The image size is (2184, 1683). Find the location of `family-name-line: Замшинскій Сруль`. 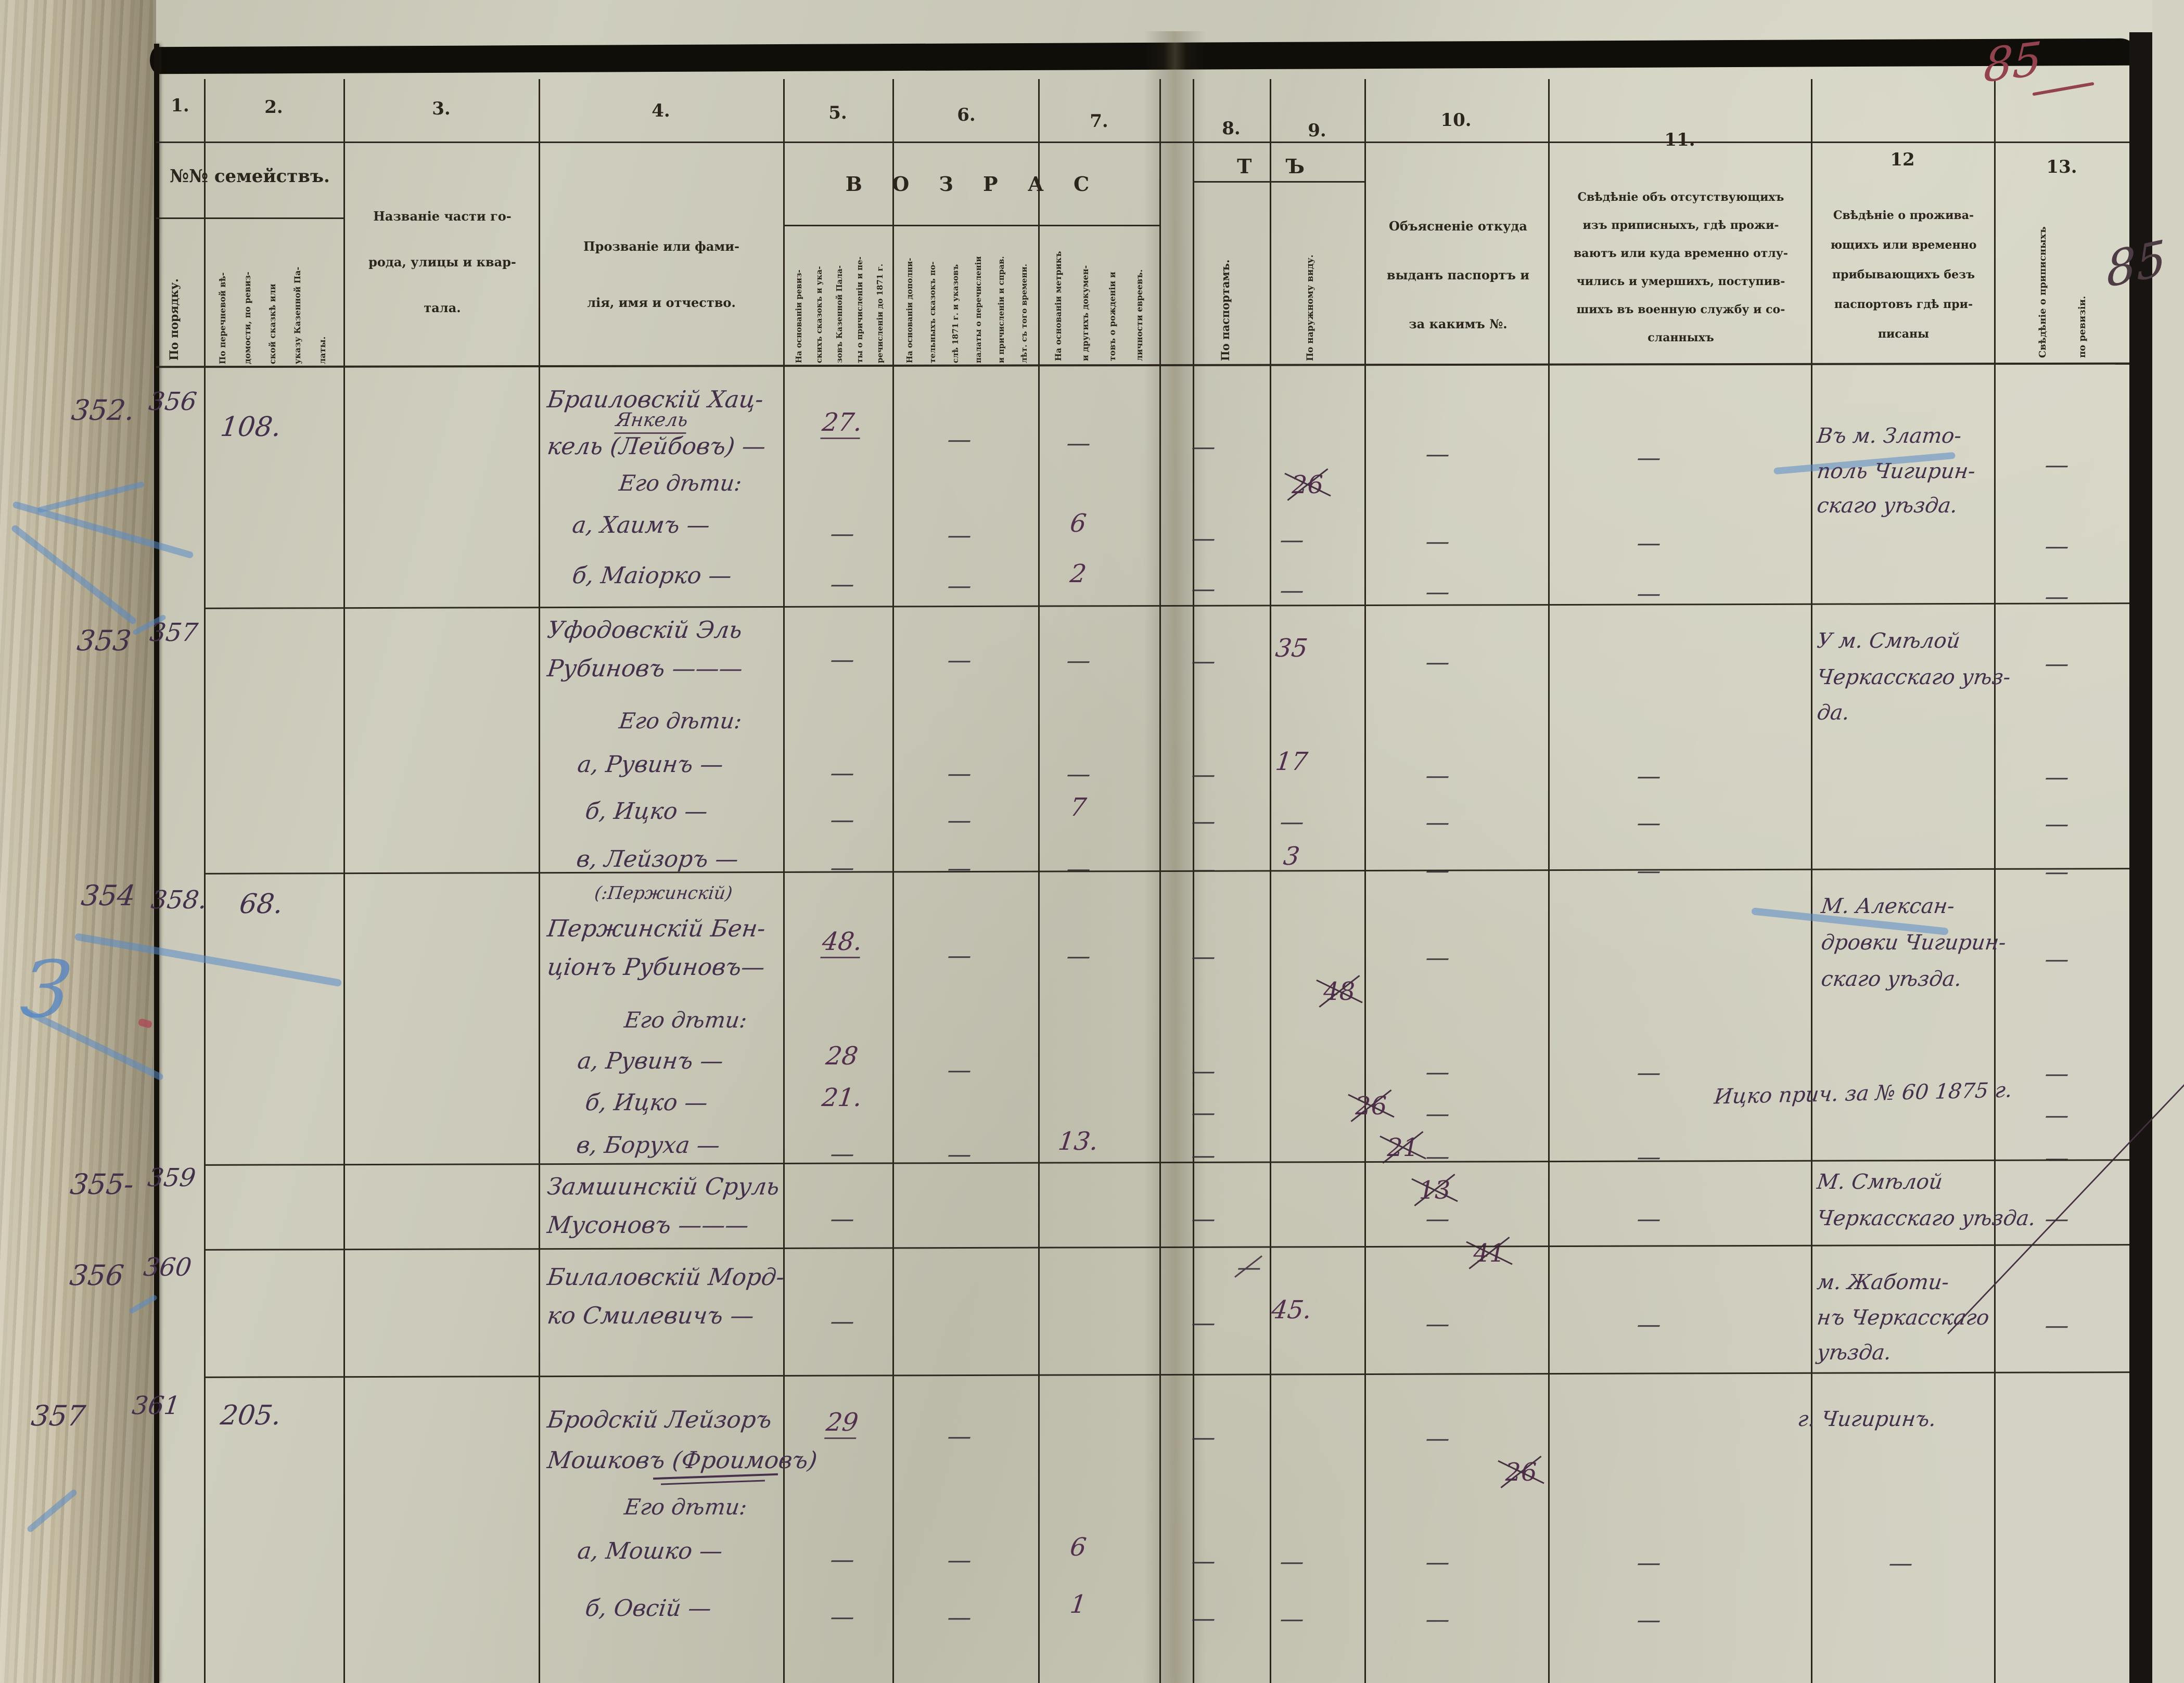

family-name-line: Замшинскій Сруль is located at coordinates (663, 1186).